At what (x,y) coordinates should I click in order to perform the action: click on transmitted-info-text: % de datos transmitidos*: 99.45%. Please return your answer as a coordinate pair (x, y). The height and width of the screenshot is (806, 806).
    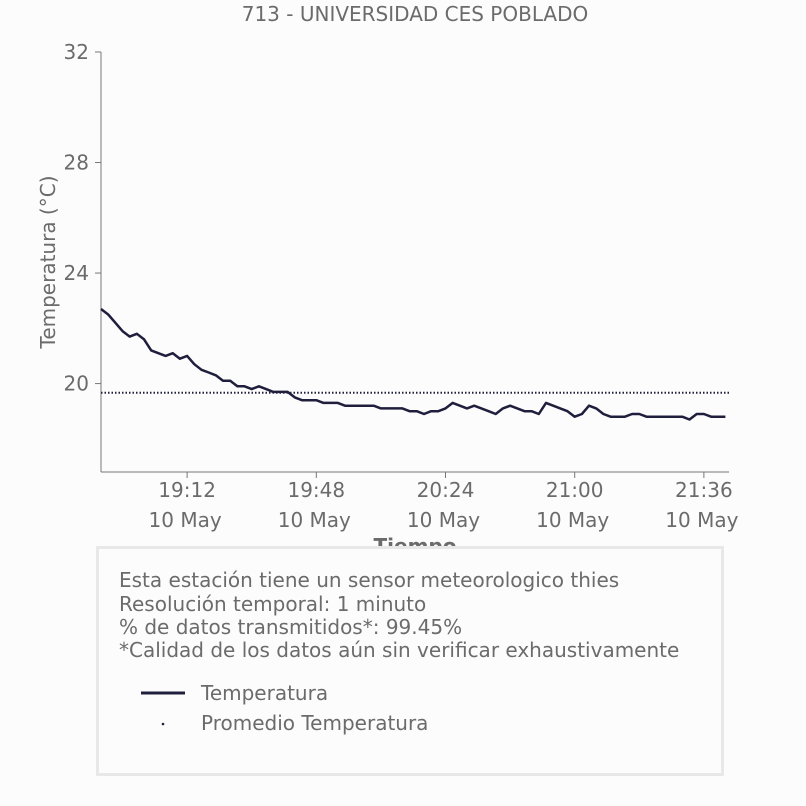
    Looking at the image, I should click on (291, 627).